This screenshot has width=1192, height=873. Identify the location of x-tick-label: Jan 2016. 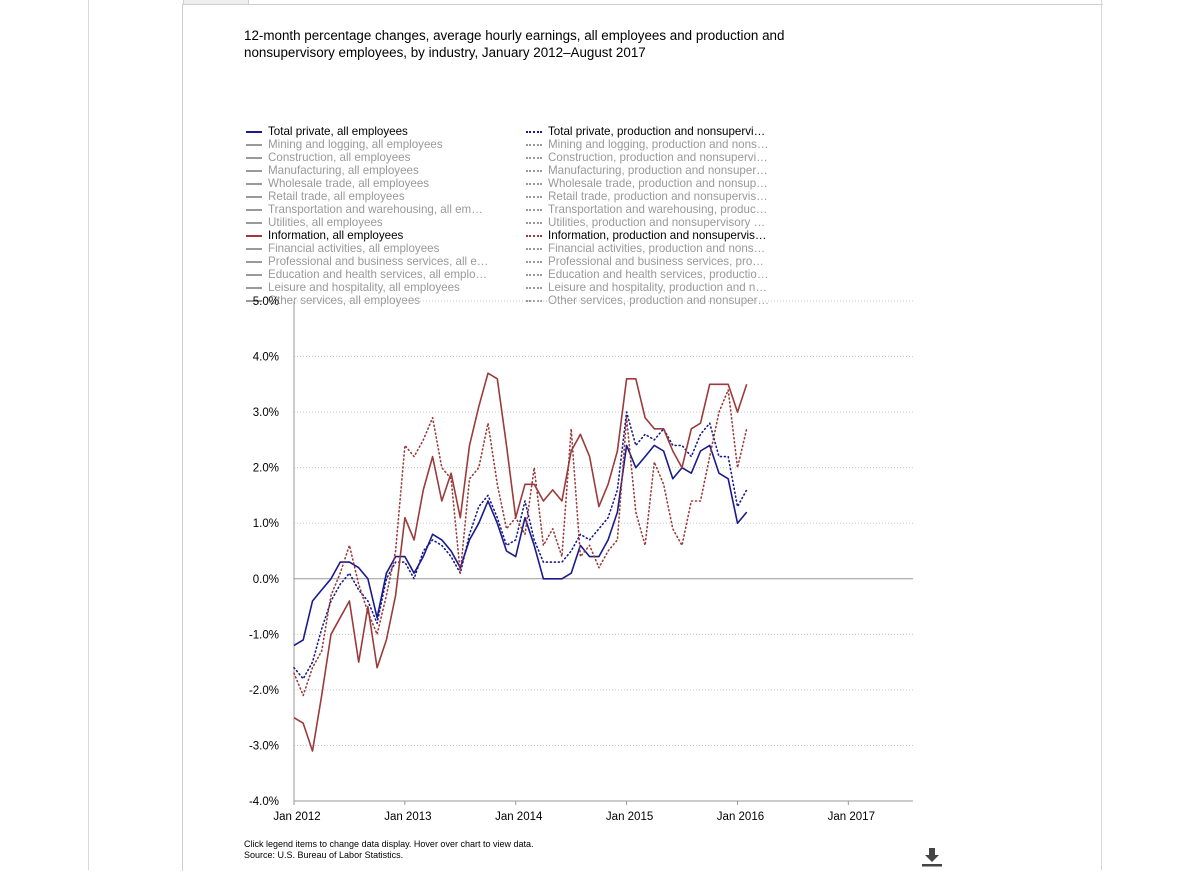
(740, 817).